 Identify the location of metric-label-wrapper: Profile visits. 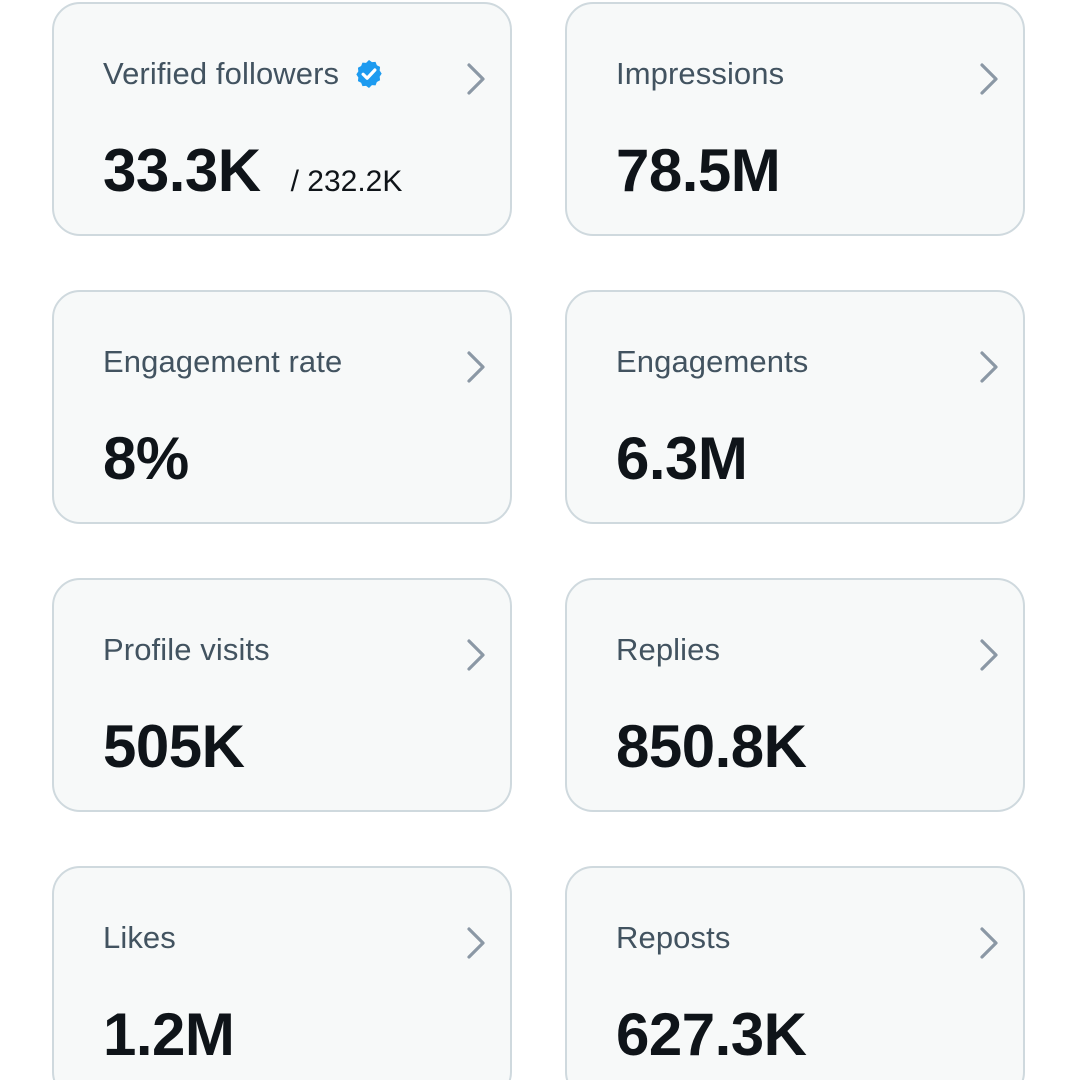
(186, 650).